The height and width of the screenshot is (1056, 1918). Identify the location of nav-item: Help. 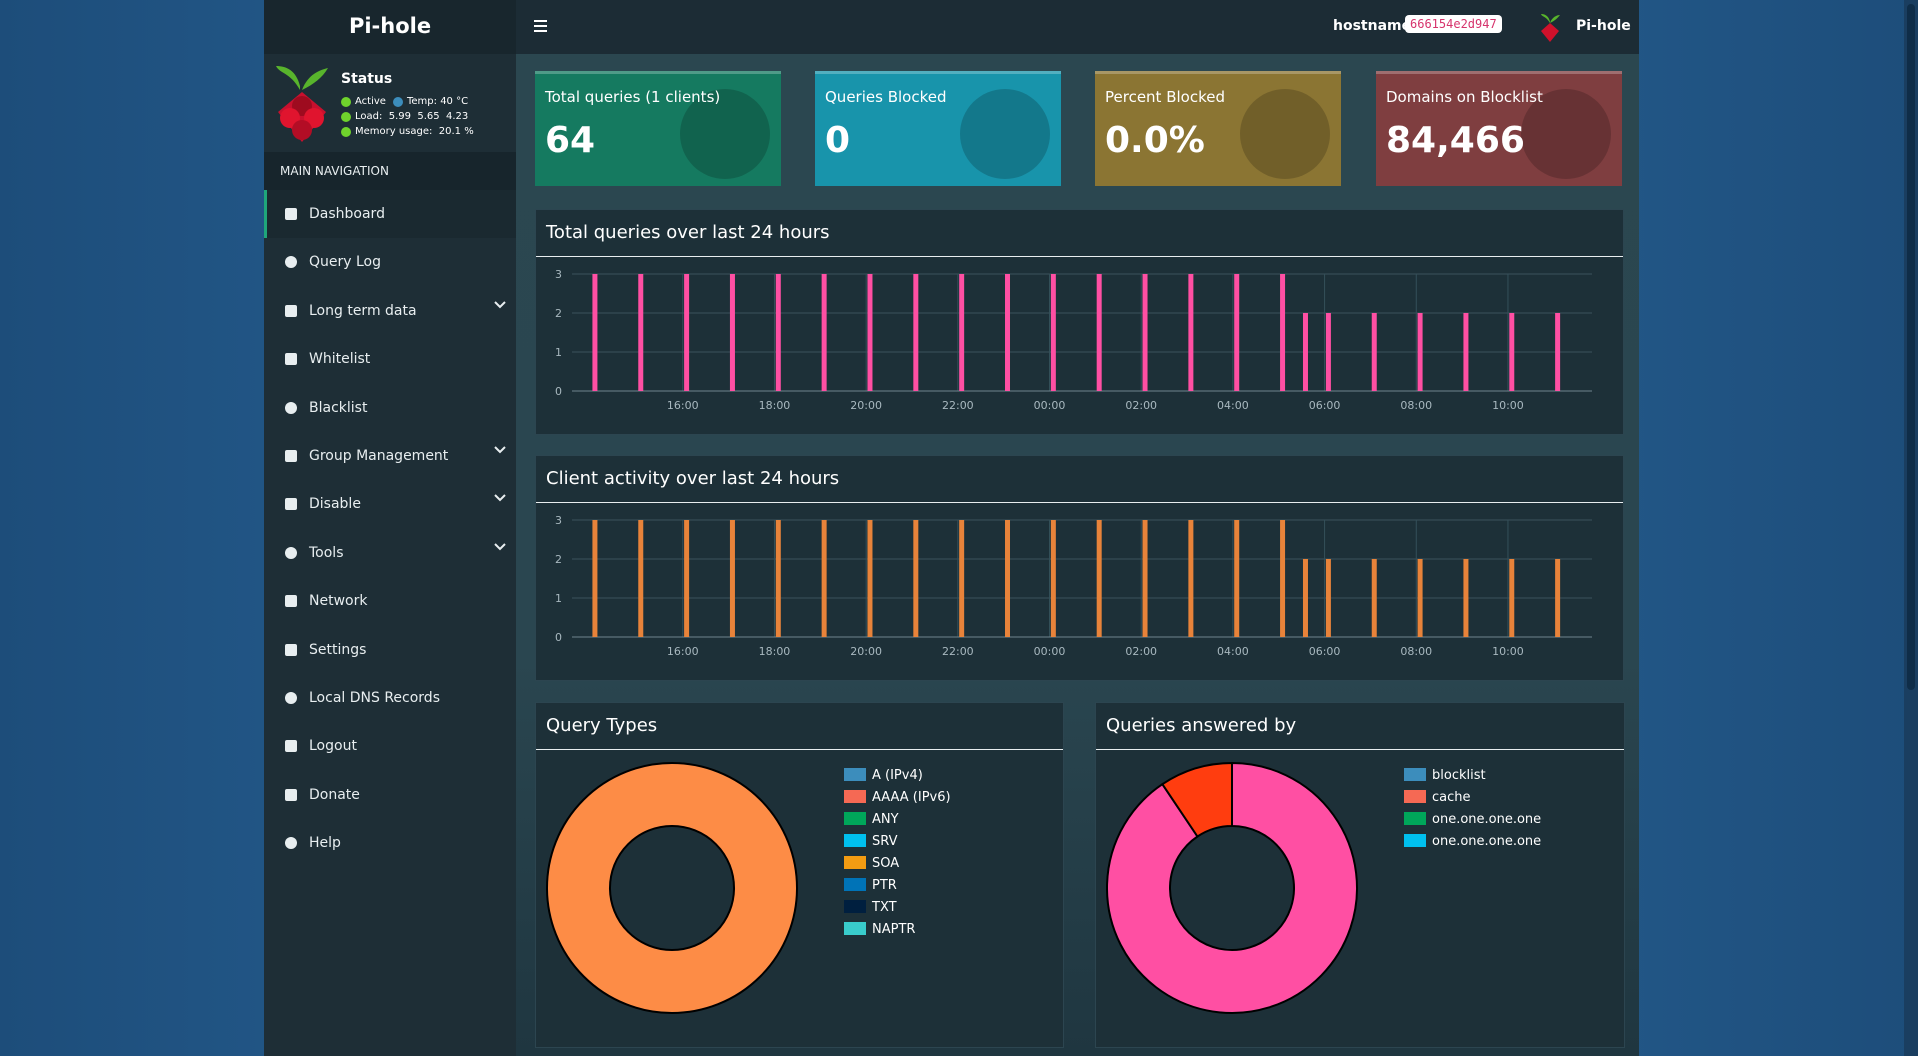
(390, 843).